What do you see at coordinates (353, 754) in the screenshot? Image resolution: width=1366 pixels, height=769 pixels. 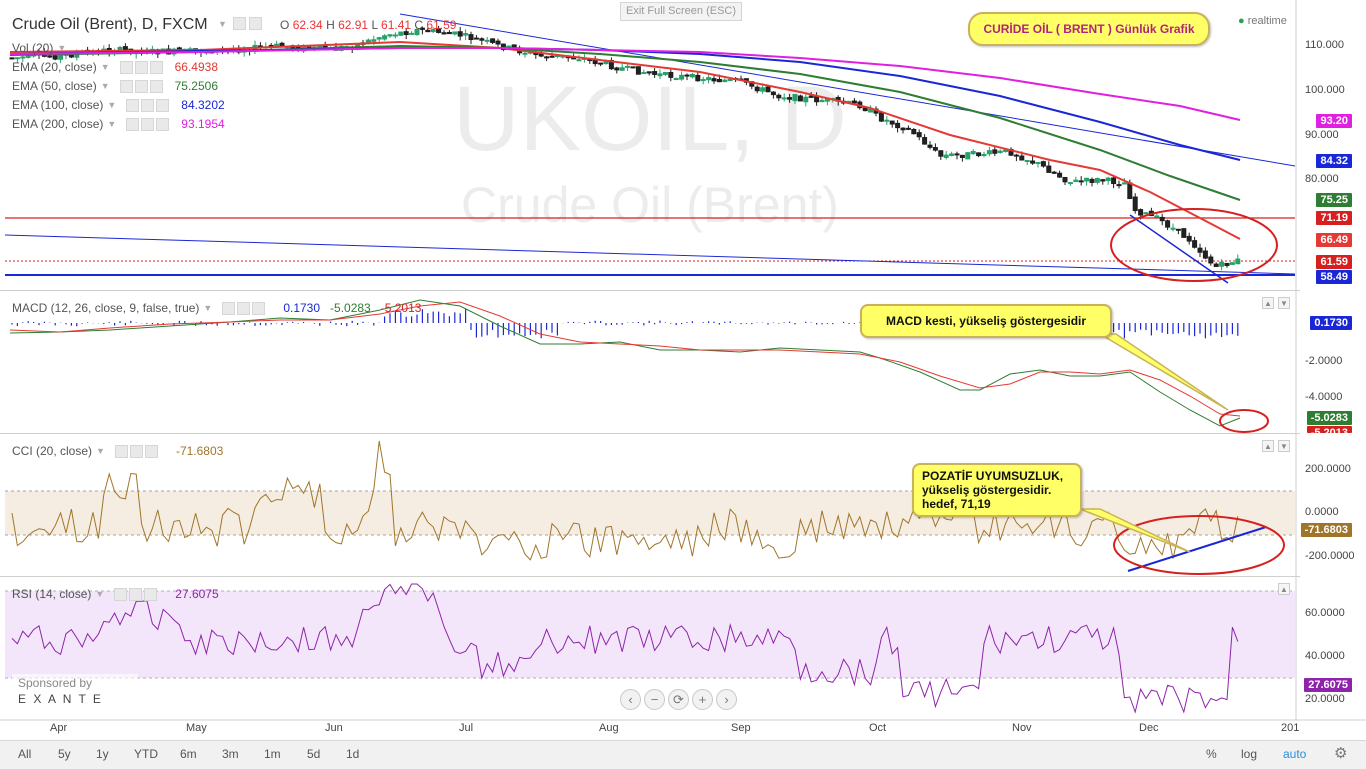 I see `timeframe-1d: 1d` at bounding box center [353, 754].